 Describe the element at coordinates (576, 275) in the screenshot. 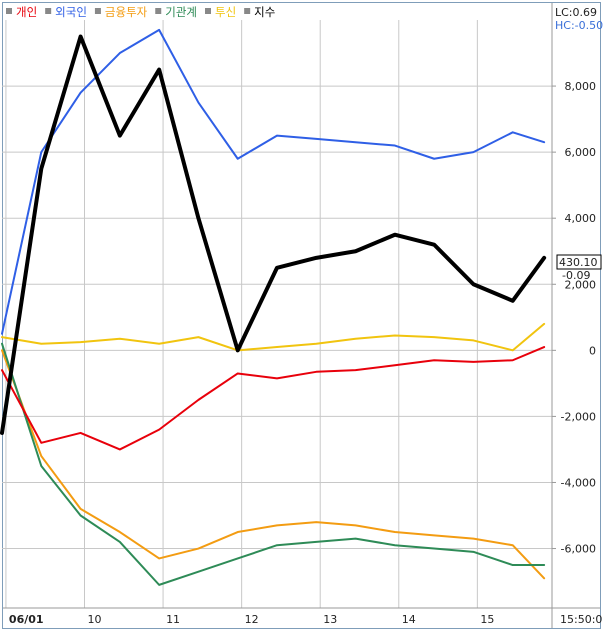

I see `index-change-label: -0.09` at that location.